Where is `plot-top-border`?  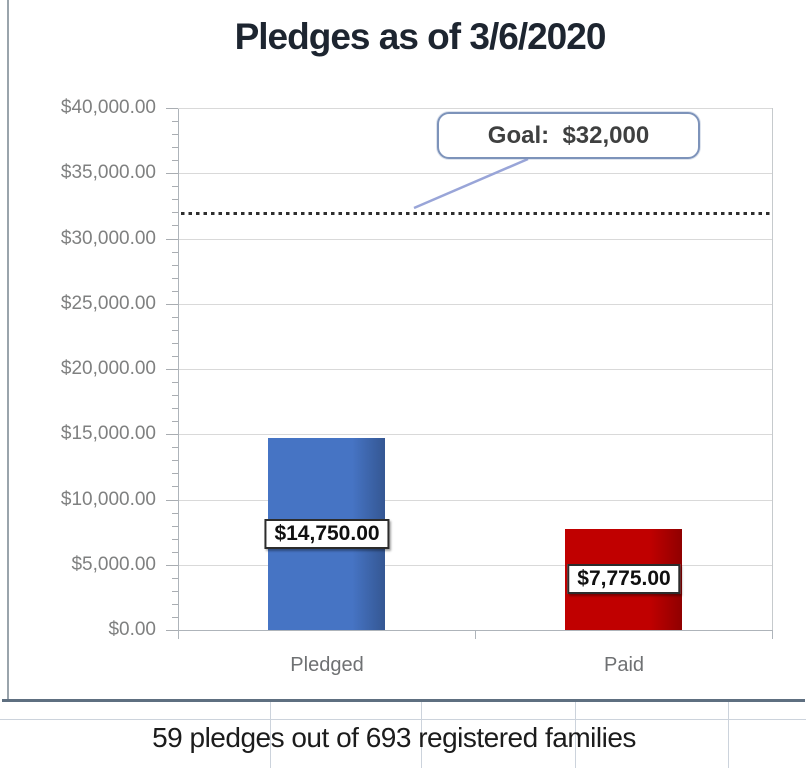 plot-top-border is located at coordinates (475, 108).